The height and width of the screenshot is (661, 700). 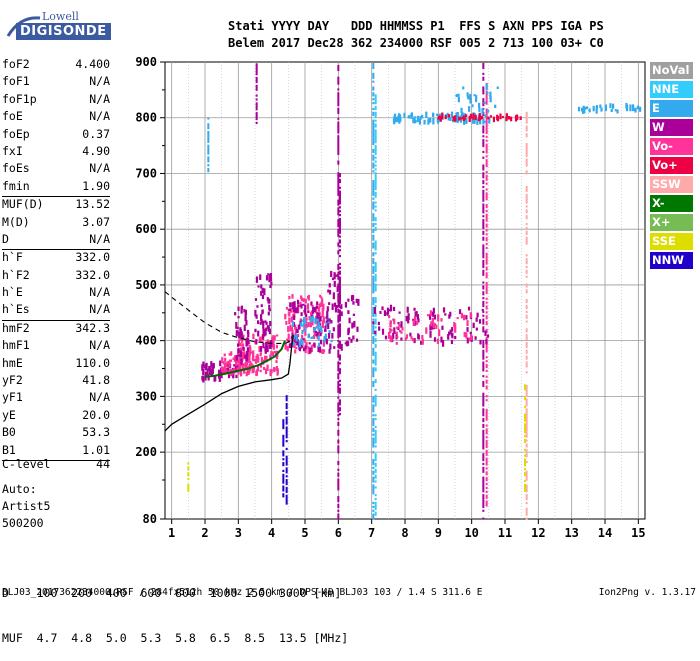 I want to click on param-separator, so click(x=56, y=197).